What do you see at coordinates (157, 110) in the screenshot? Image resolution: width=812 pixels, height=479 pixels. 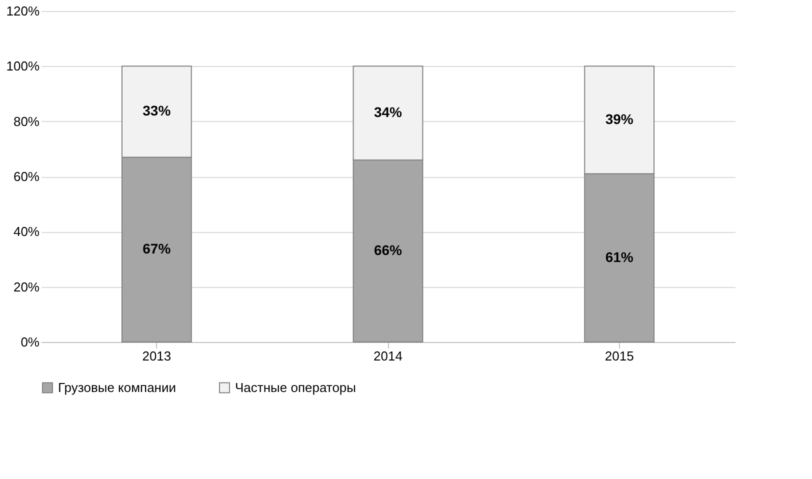 I see `data-label: 33%` at bounding box center [157, 110].